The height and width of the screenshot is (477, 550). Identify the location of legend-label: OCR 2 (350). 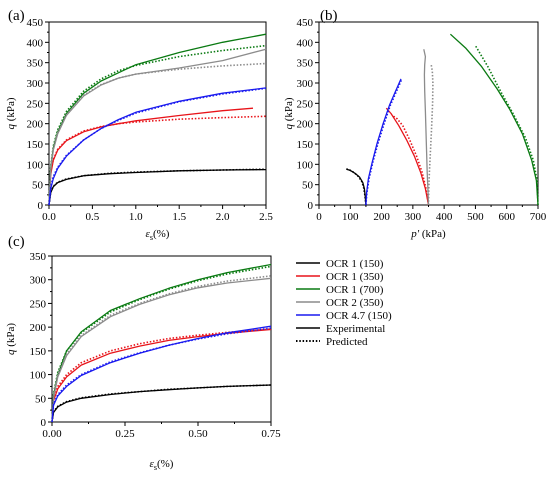
(355, 303).